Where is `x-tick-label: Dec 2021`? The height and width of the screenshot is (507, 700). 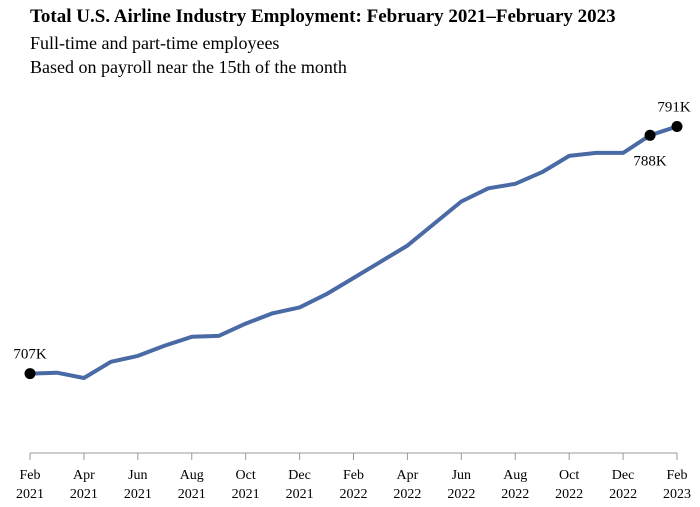
x-tick-label: Dec 2021 is located at coordinates (300, 485).